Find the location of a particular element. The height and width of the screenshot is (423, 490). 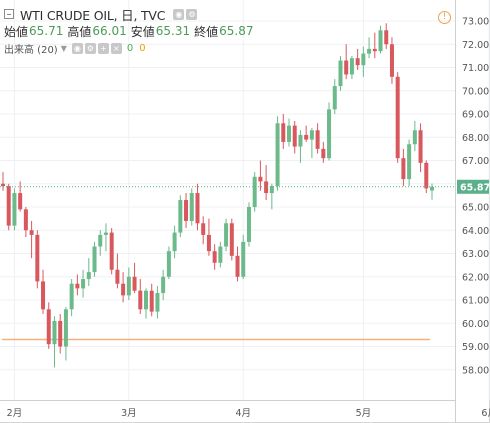

indicator-settings-icon: ⚙ is located at coordinates (90, 48).